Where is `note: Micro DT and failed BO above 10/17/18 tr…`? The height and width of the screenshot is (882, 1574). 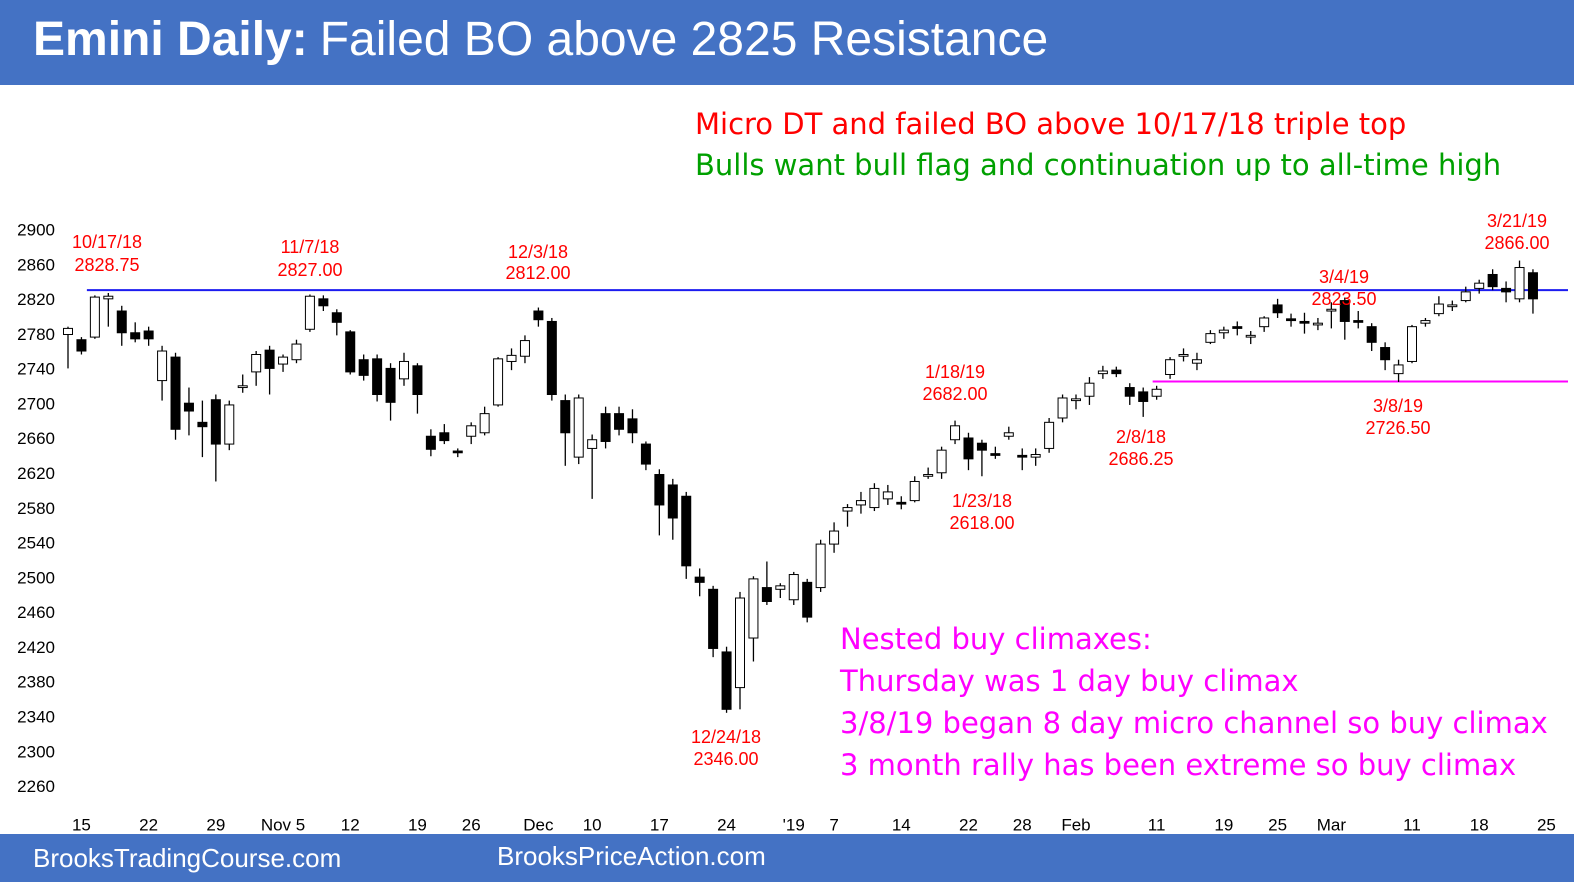
note: Micro DT and failed BO above 10/17/18 tr… is located at coordinates (1050, 124).